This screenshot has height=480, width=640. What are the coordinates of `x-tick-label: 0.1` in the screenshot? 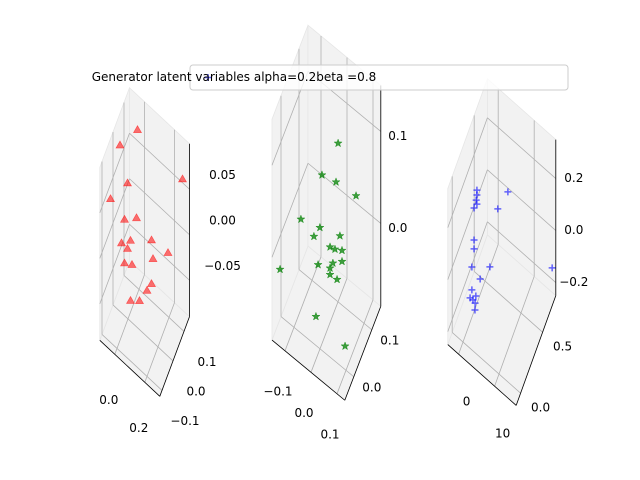 It's located at (329, 434).